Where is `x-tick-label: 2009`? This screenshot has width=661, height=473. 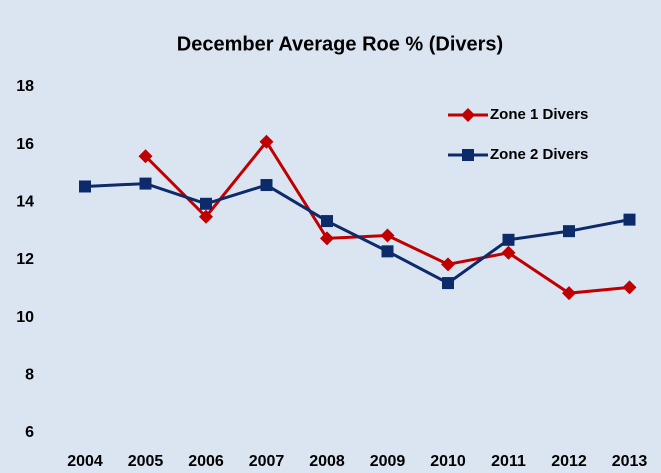 x-tick-label: 2009 is located at coordinates (388, 461).